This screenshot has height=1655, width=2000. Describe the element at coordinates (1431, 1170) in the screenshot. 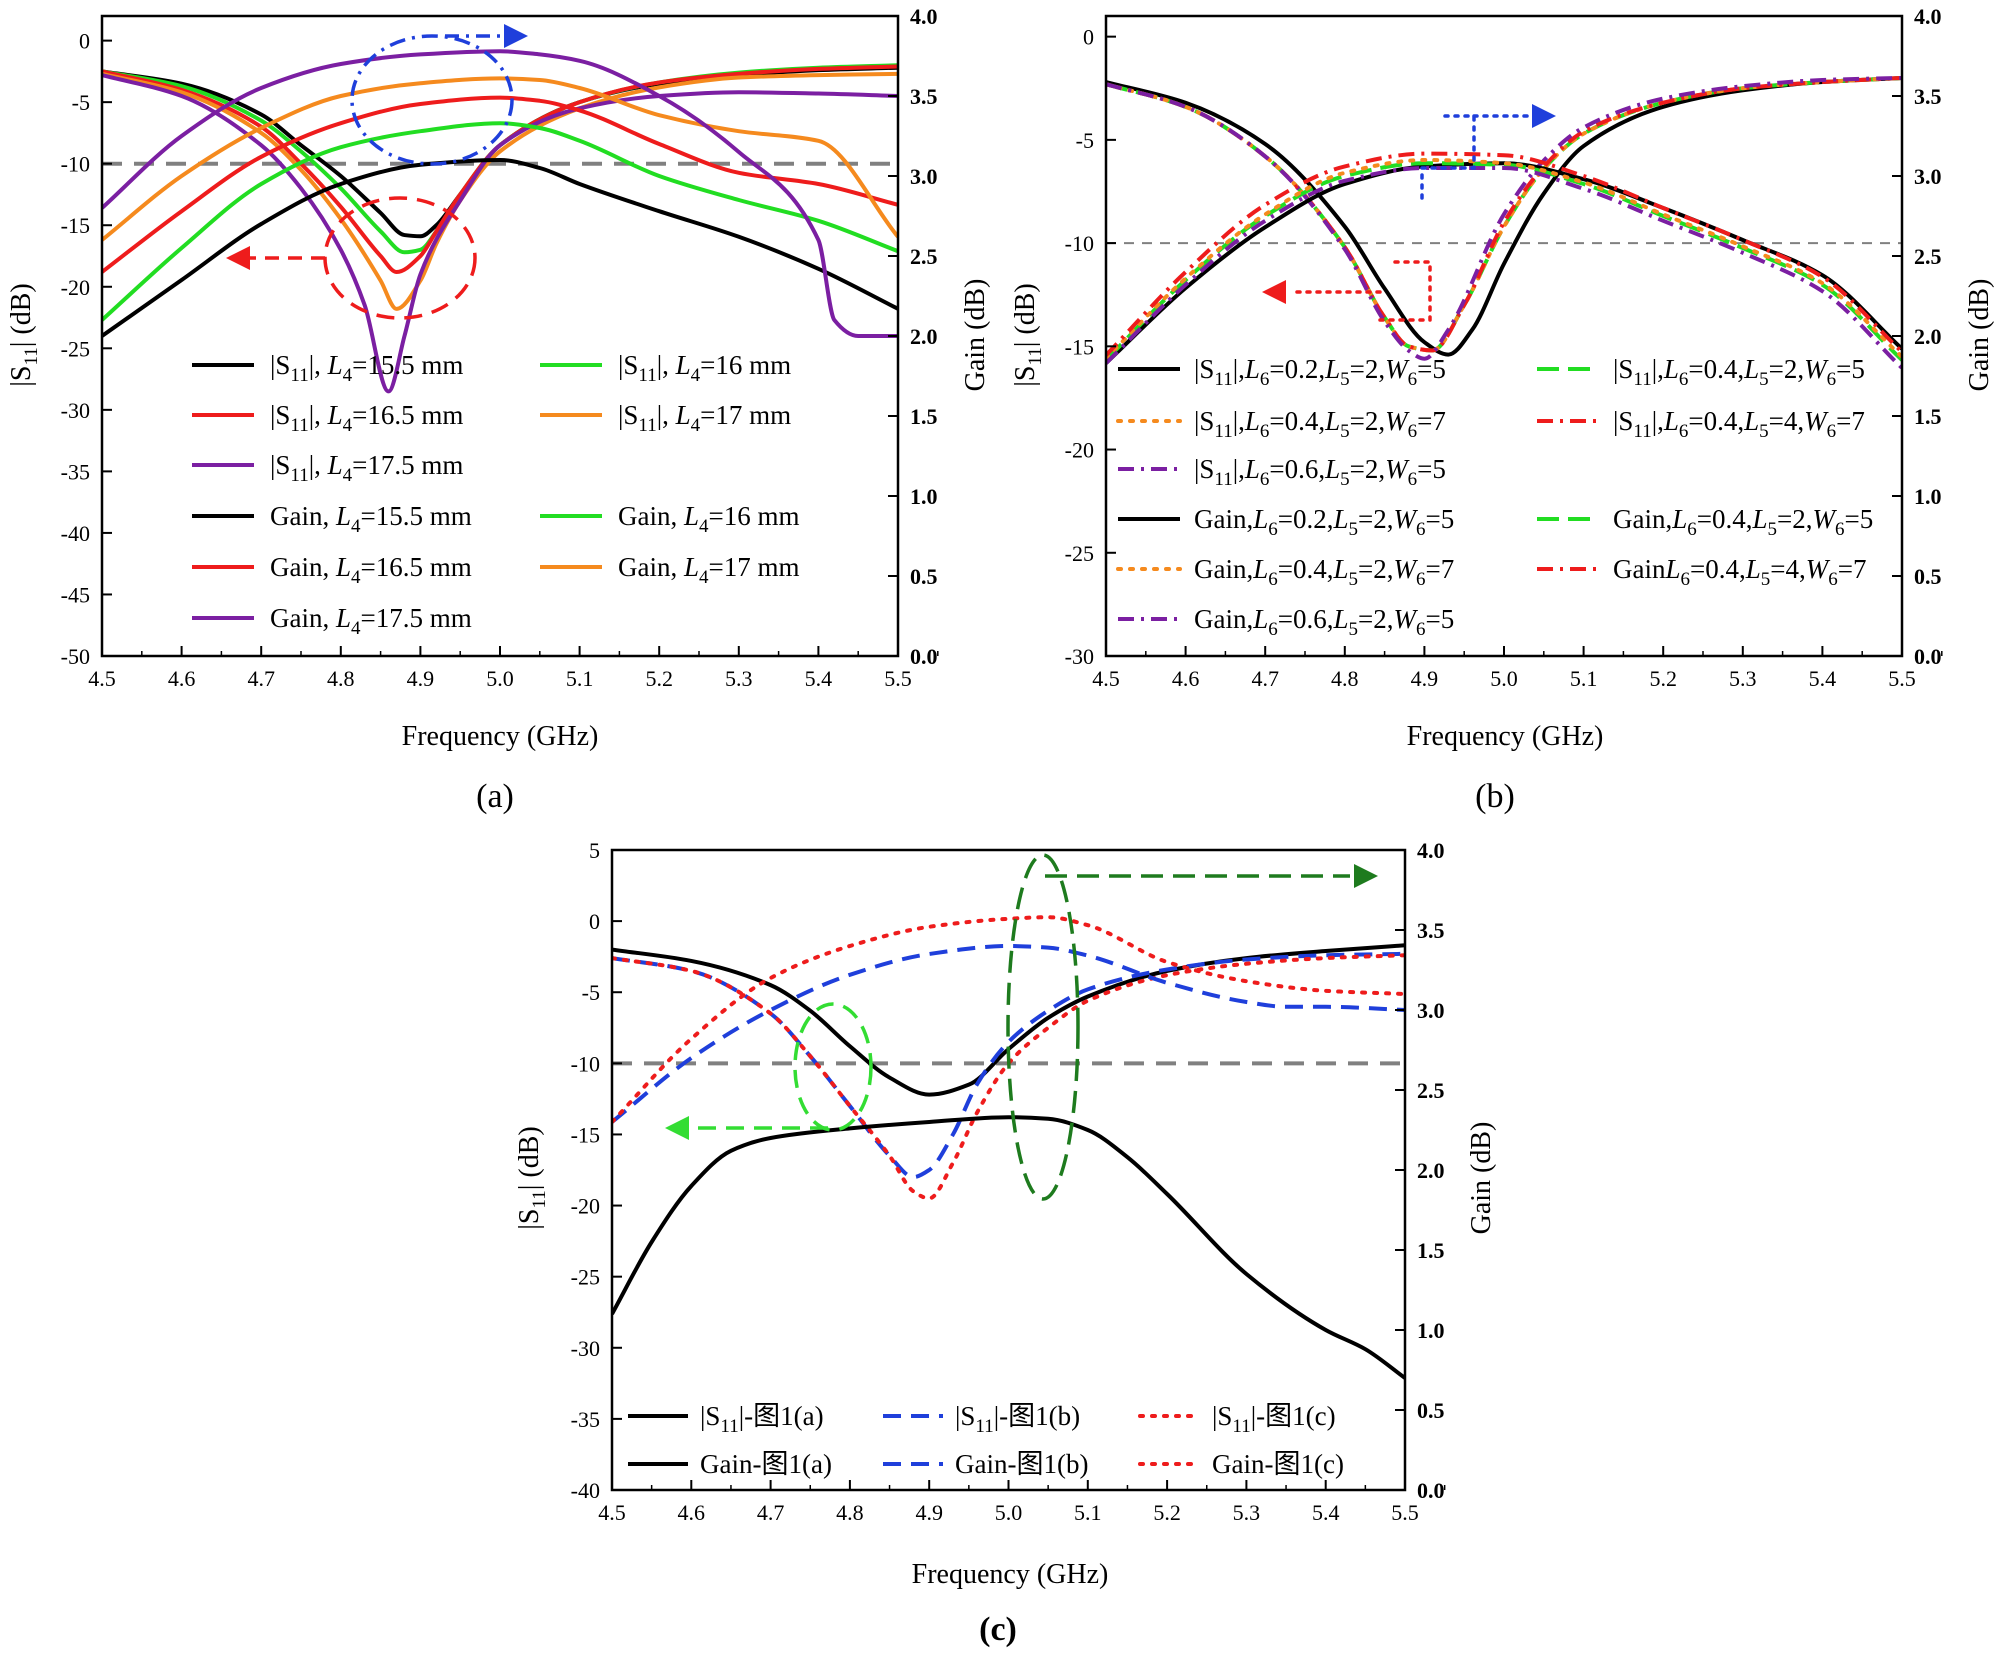

I see `y2-tick-label-c-4: 2.0` at that location.